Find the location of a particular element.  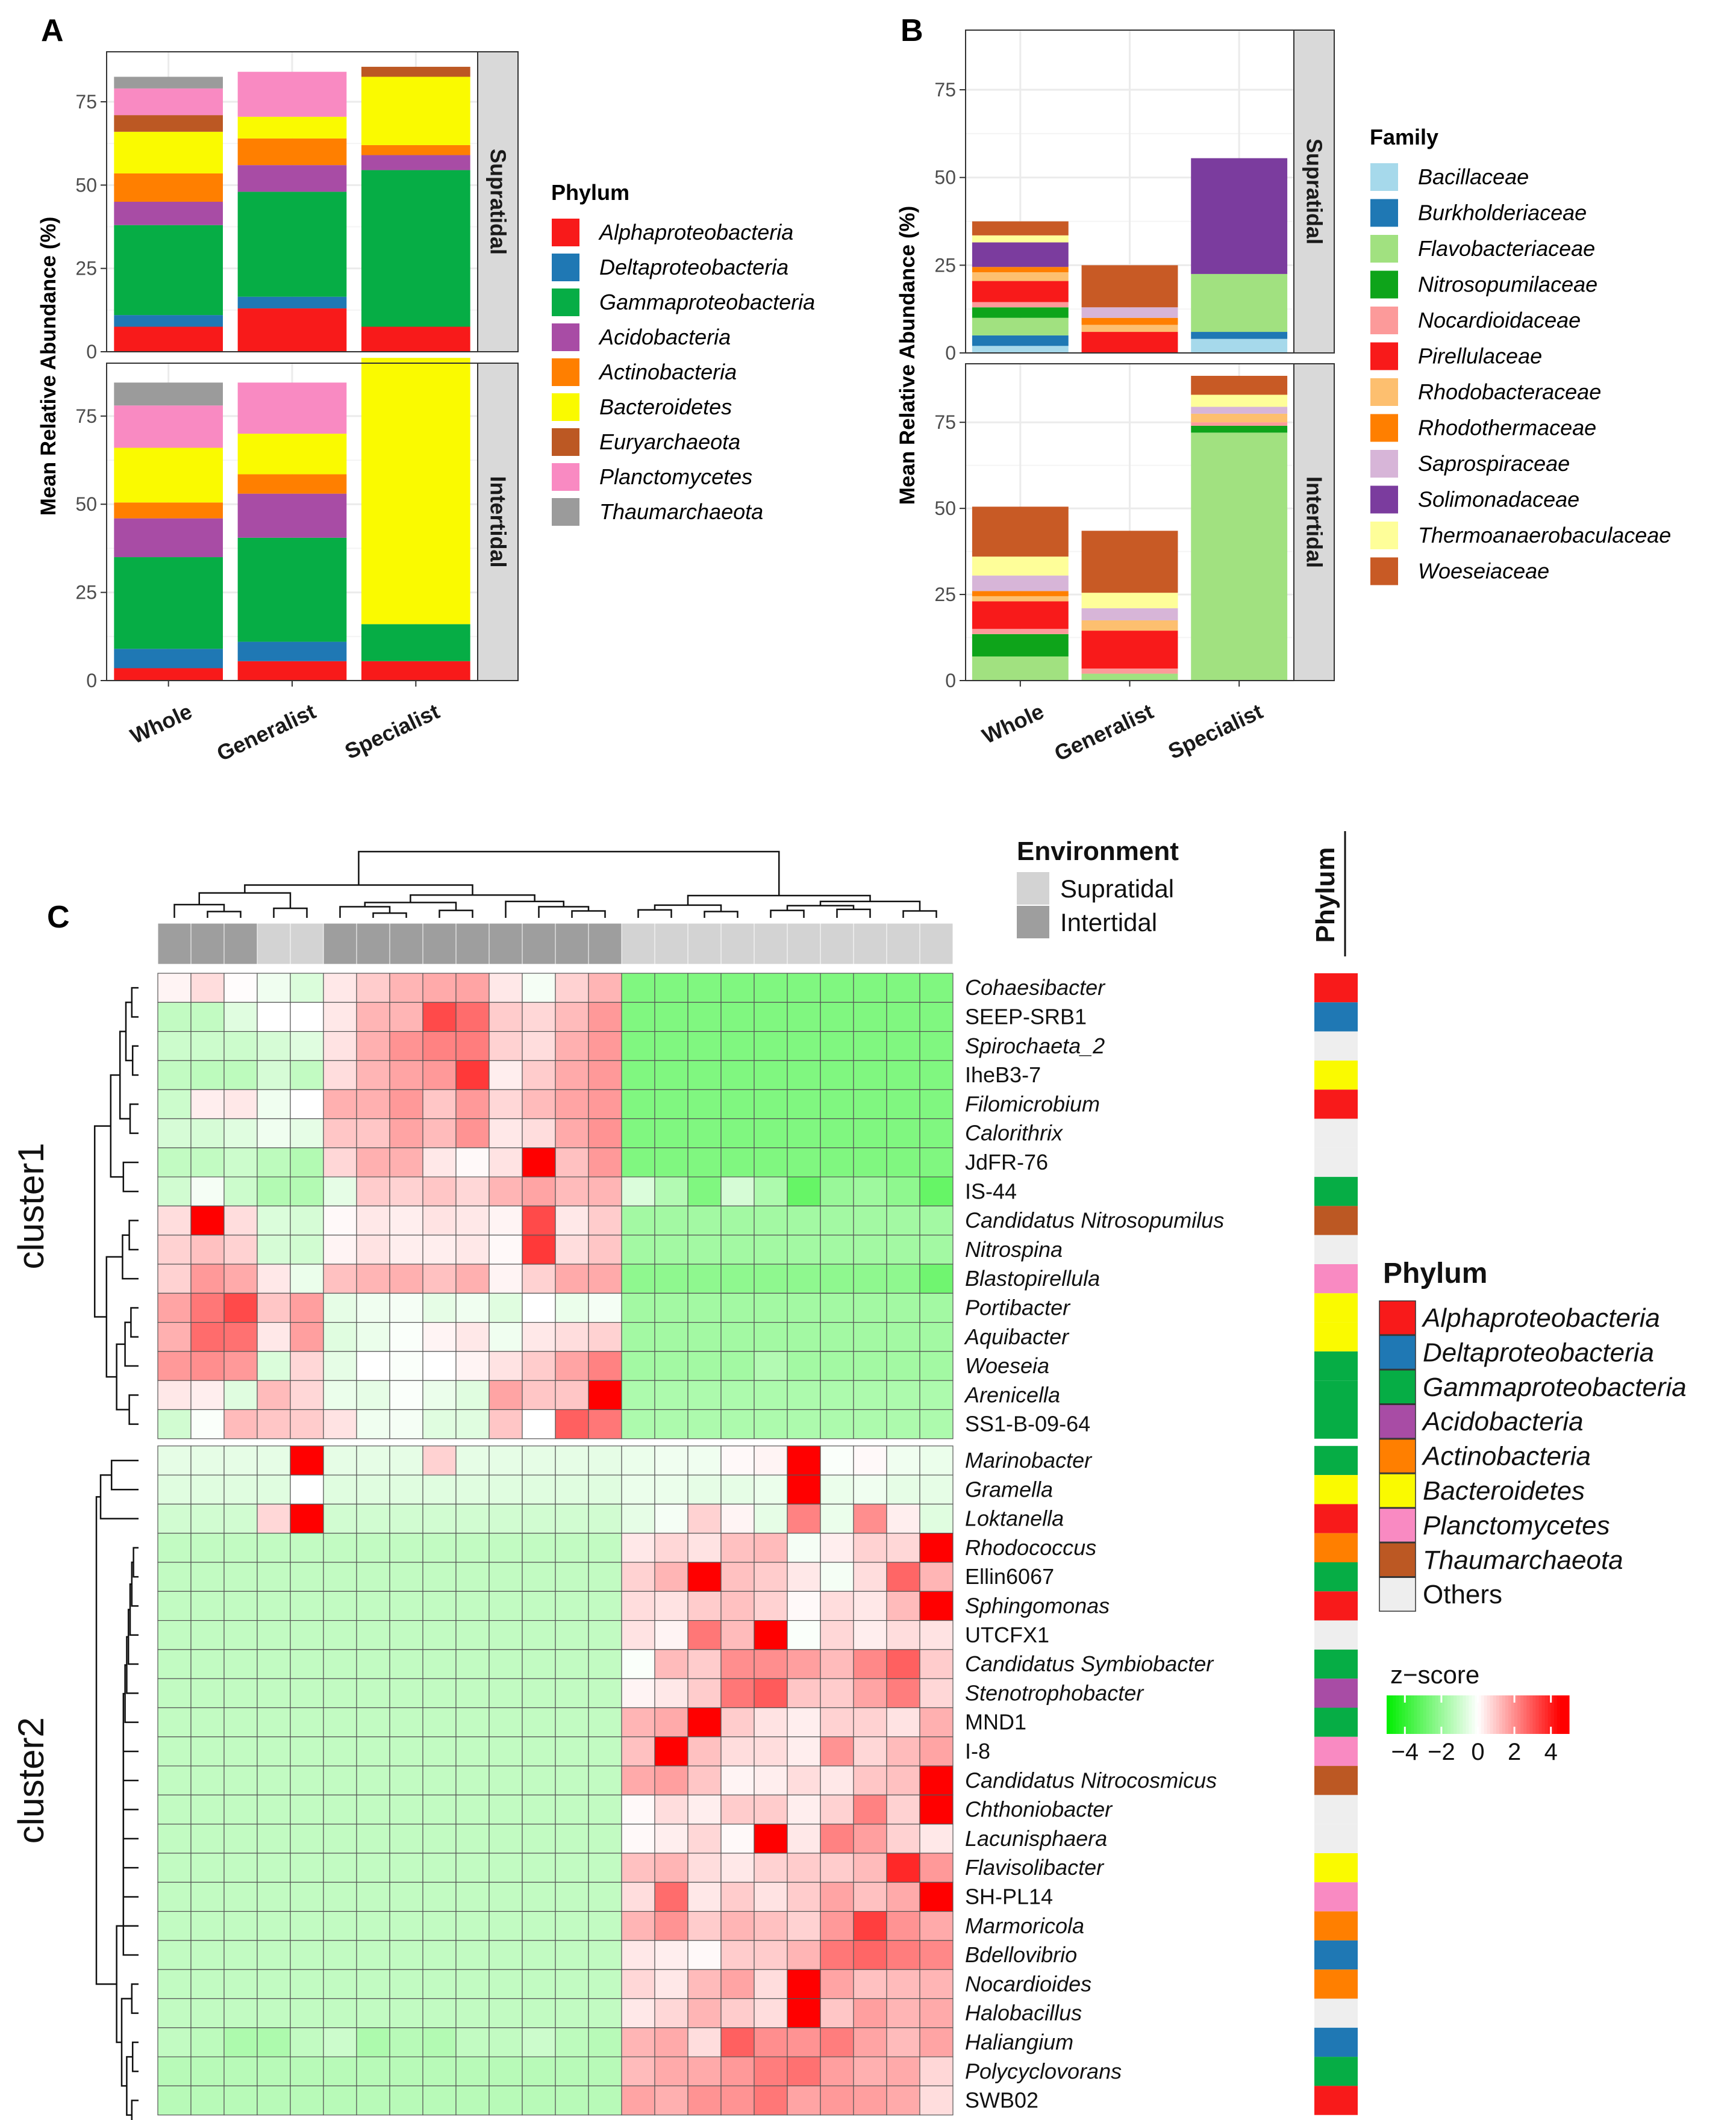

y-tick-label: 75 is located at coordinates (945, 90).